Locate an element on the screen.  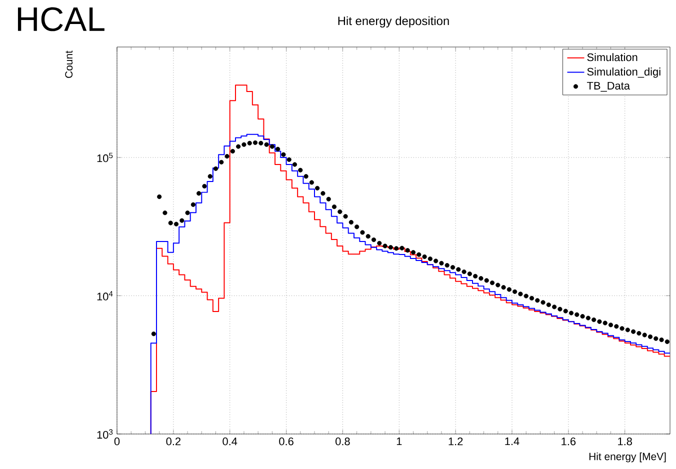
x-tick-label: 0.2 is located at coordinates (173, 442).